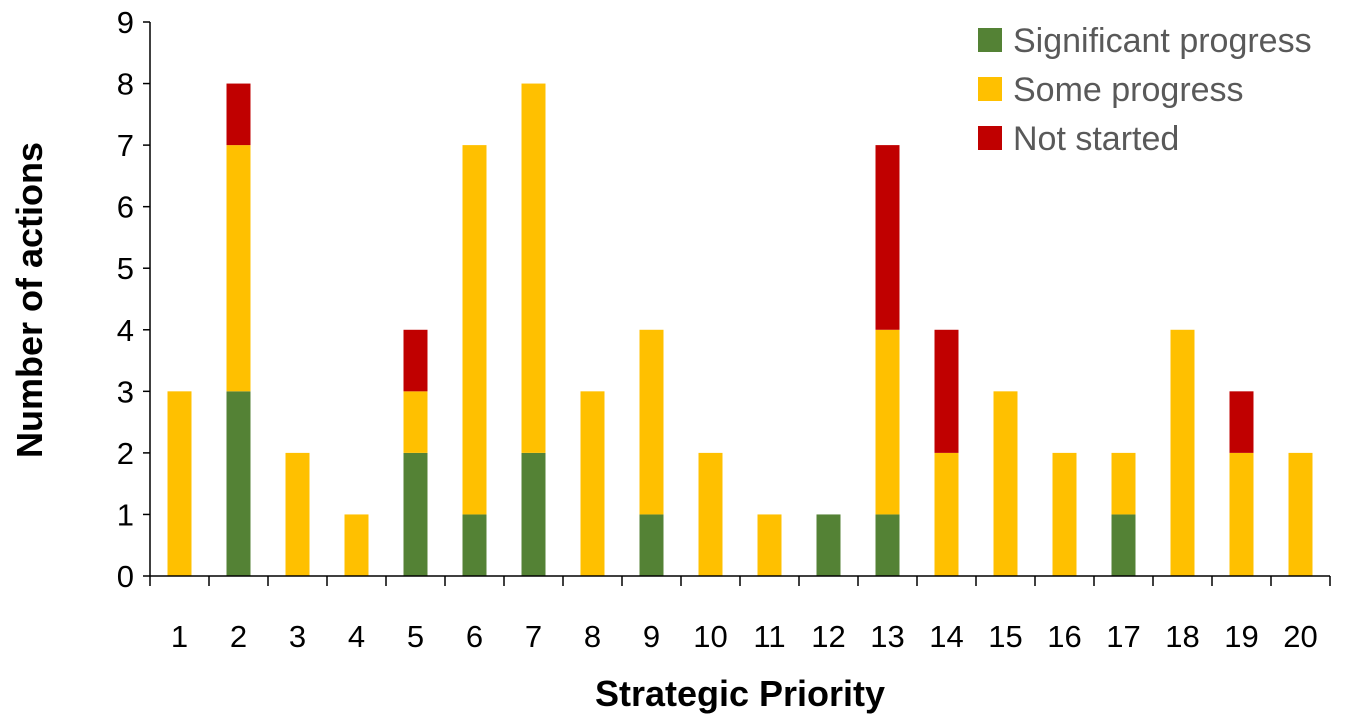  What do you see at coordinates (1128, 90) in the screenshot?
I see `legend-label-some-progress: Some progress` at bounding box center [1128, 90].